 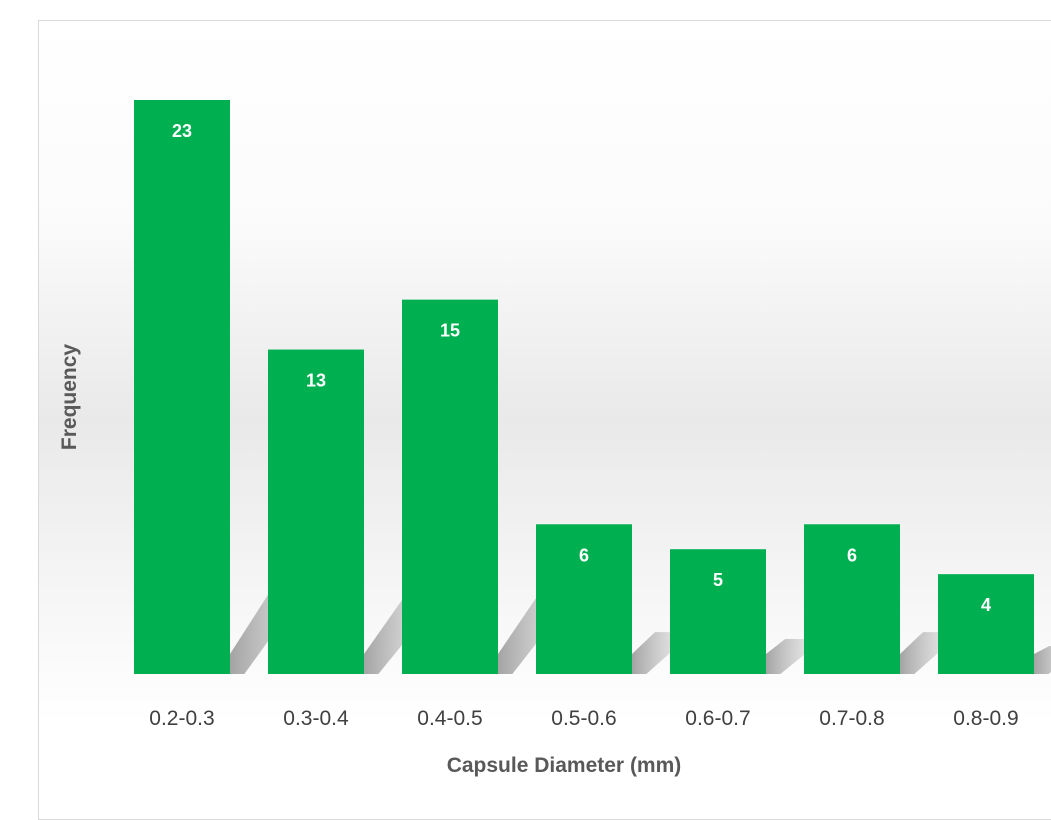 What do you see at coordinates (182, 131) in the screenshot?
I see `data-label: 23` at bounding box center [182, 131].